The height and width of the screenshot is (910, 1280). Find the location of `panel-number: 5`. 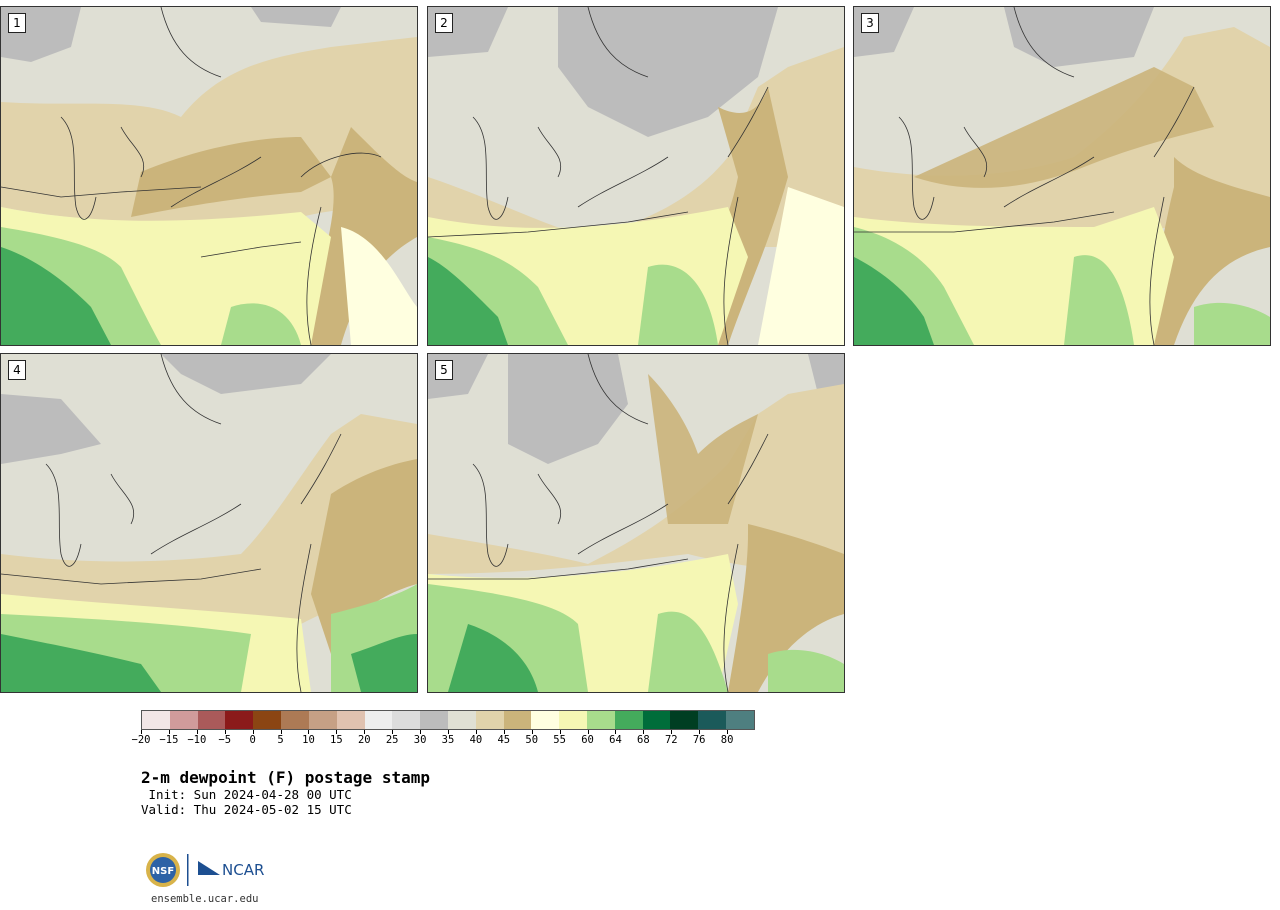

panel-number: 5 is located at coordinates (444, 370).